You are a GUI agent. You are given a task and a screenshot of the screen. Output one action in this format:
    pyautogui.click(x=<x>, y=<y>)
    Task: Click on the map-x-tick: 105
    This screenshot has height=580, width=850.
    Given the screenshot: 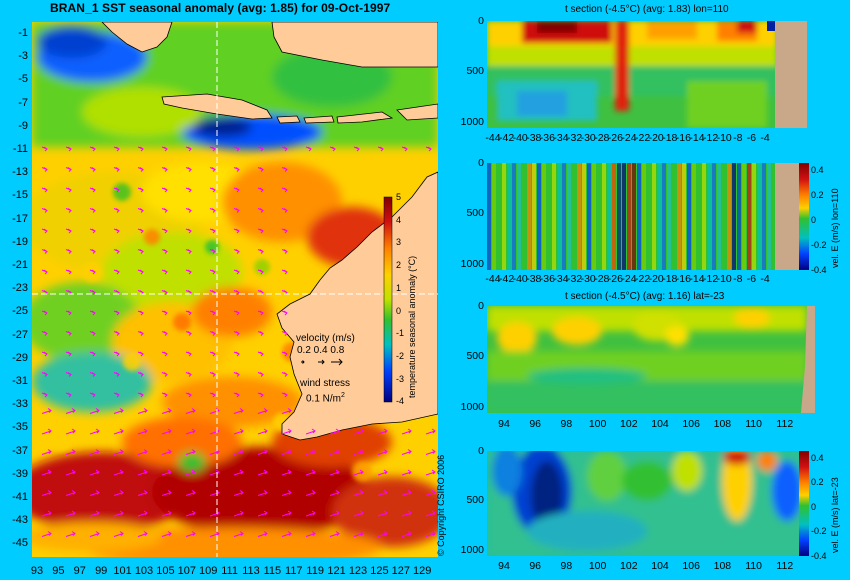 What is the action you would take?
    pyautogui.click(x=165, y=571)
    